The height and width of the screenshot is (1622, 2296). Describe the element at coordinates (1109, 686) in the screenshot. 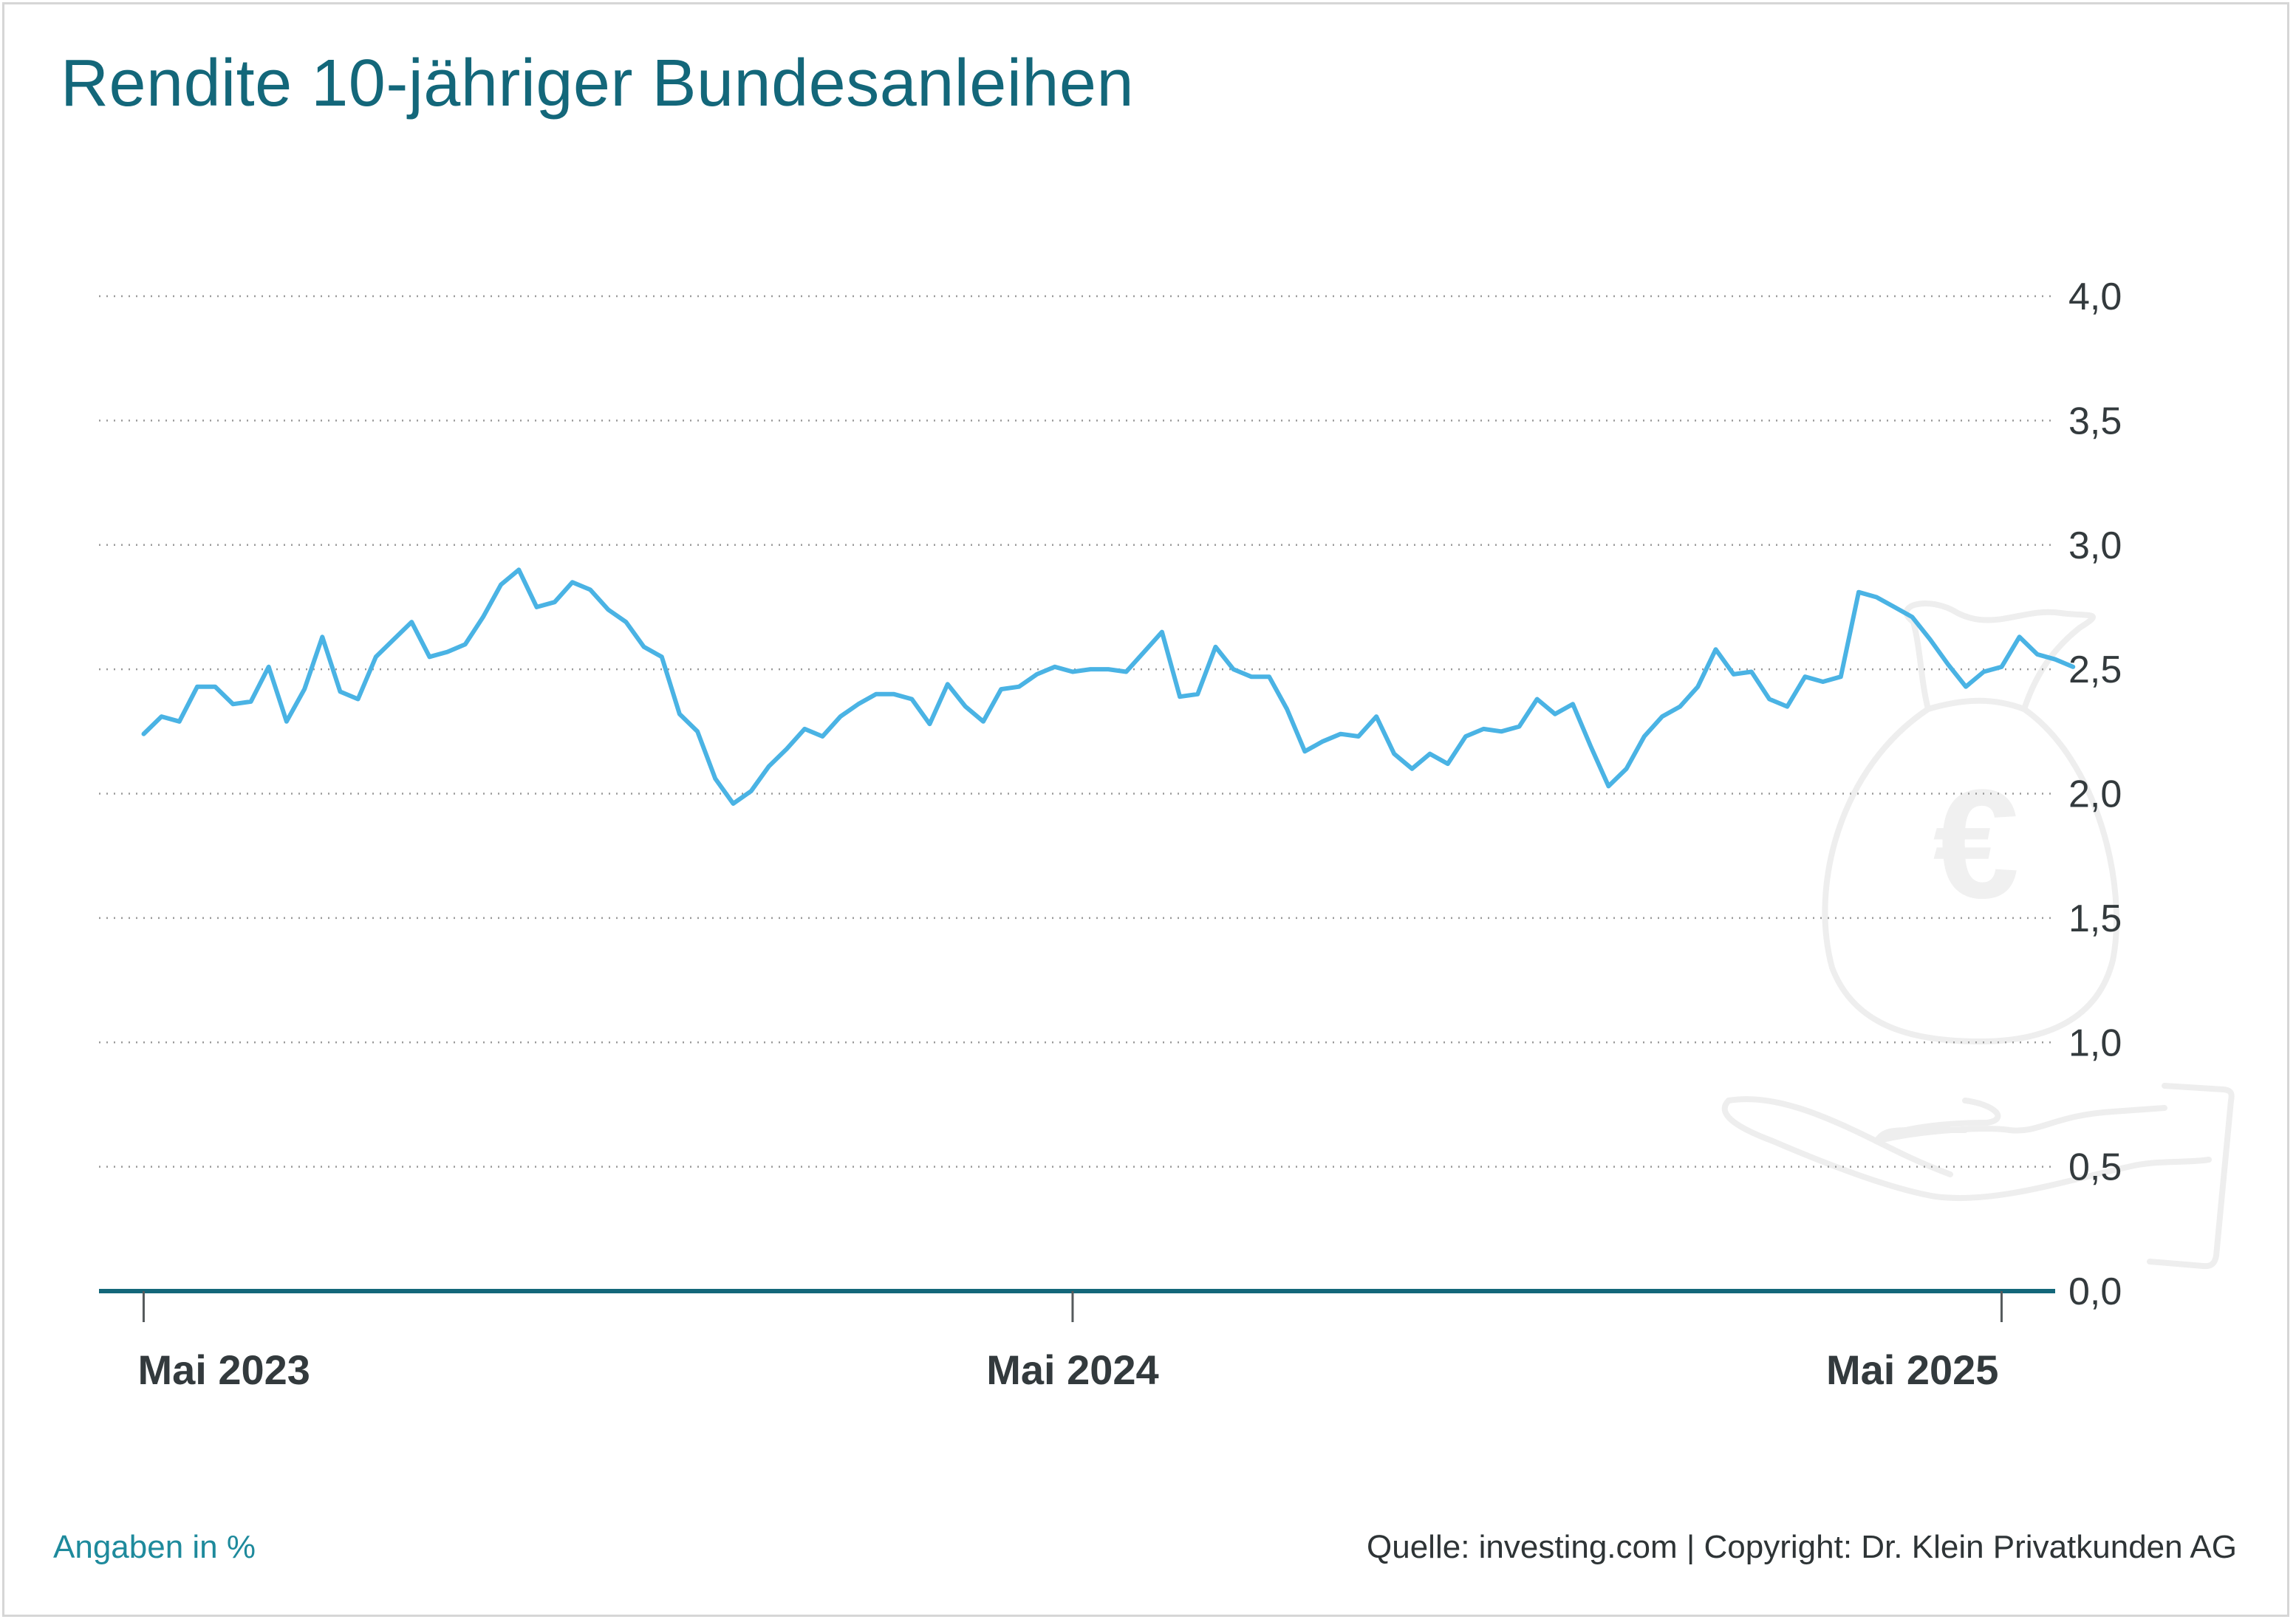

I see `series-line` at that location.